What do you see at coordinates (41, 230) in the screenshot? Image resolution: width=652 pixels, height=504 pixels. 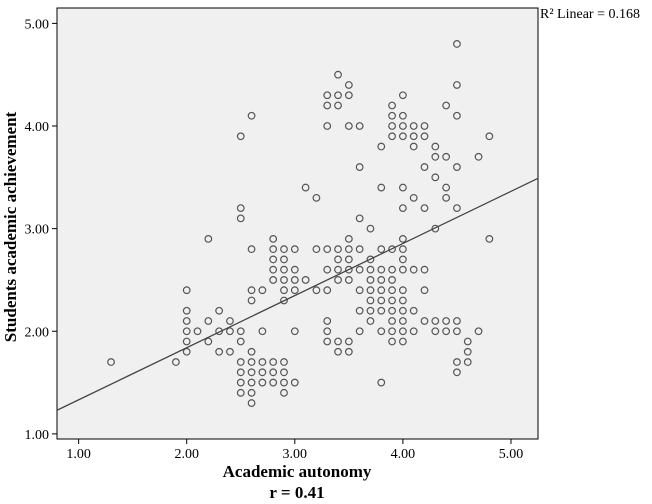 I see `y-axis-ticks: 1.00 2.00 3.00 4.00 5.00` at bounding box center [41, 230].